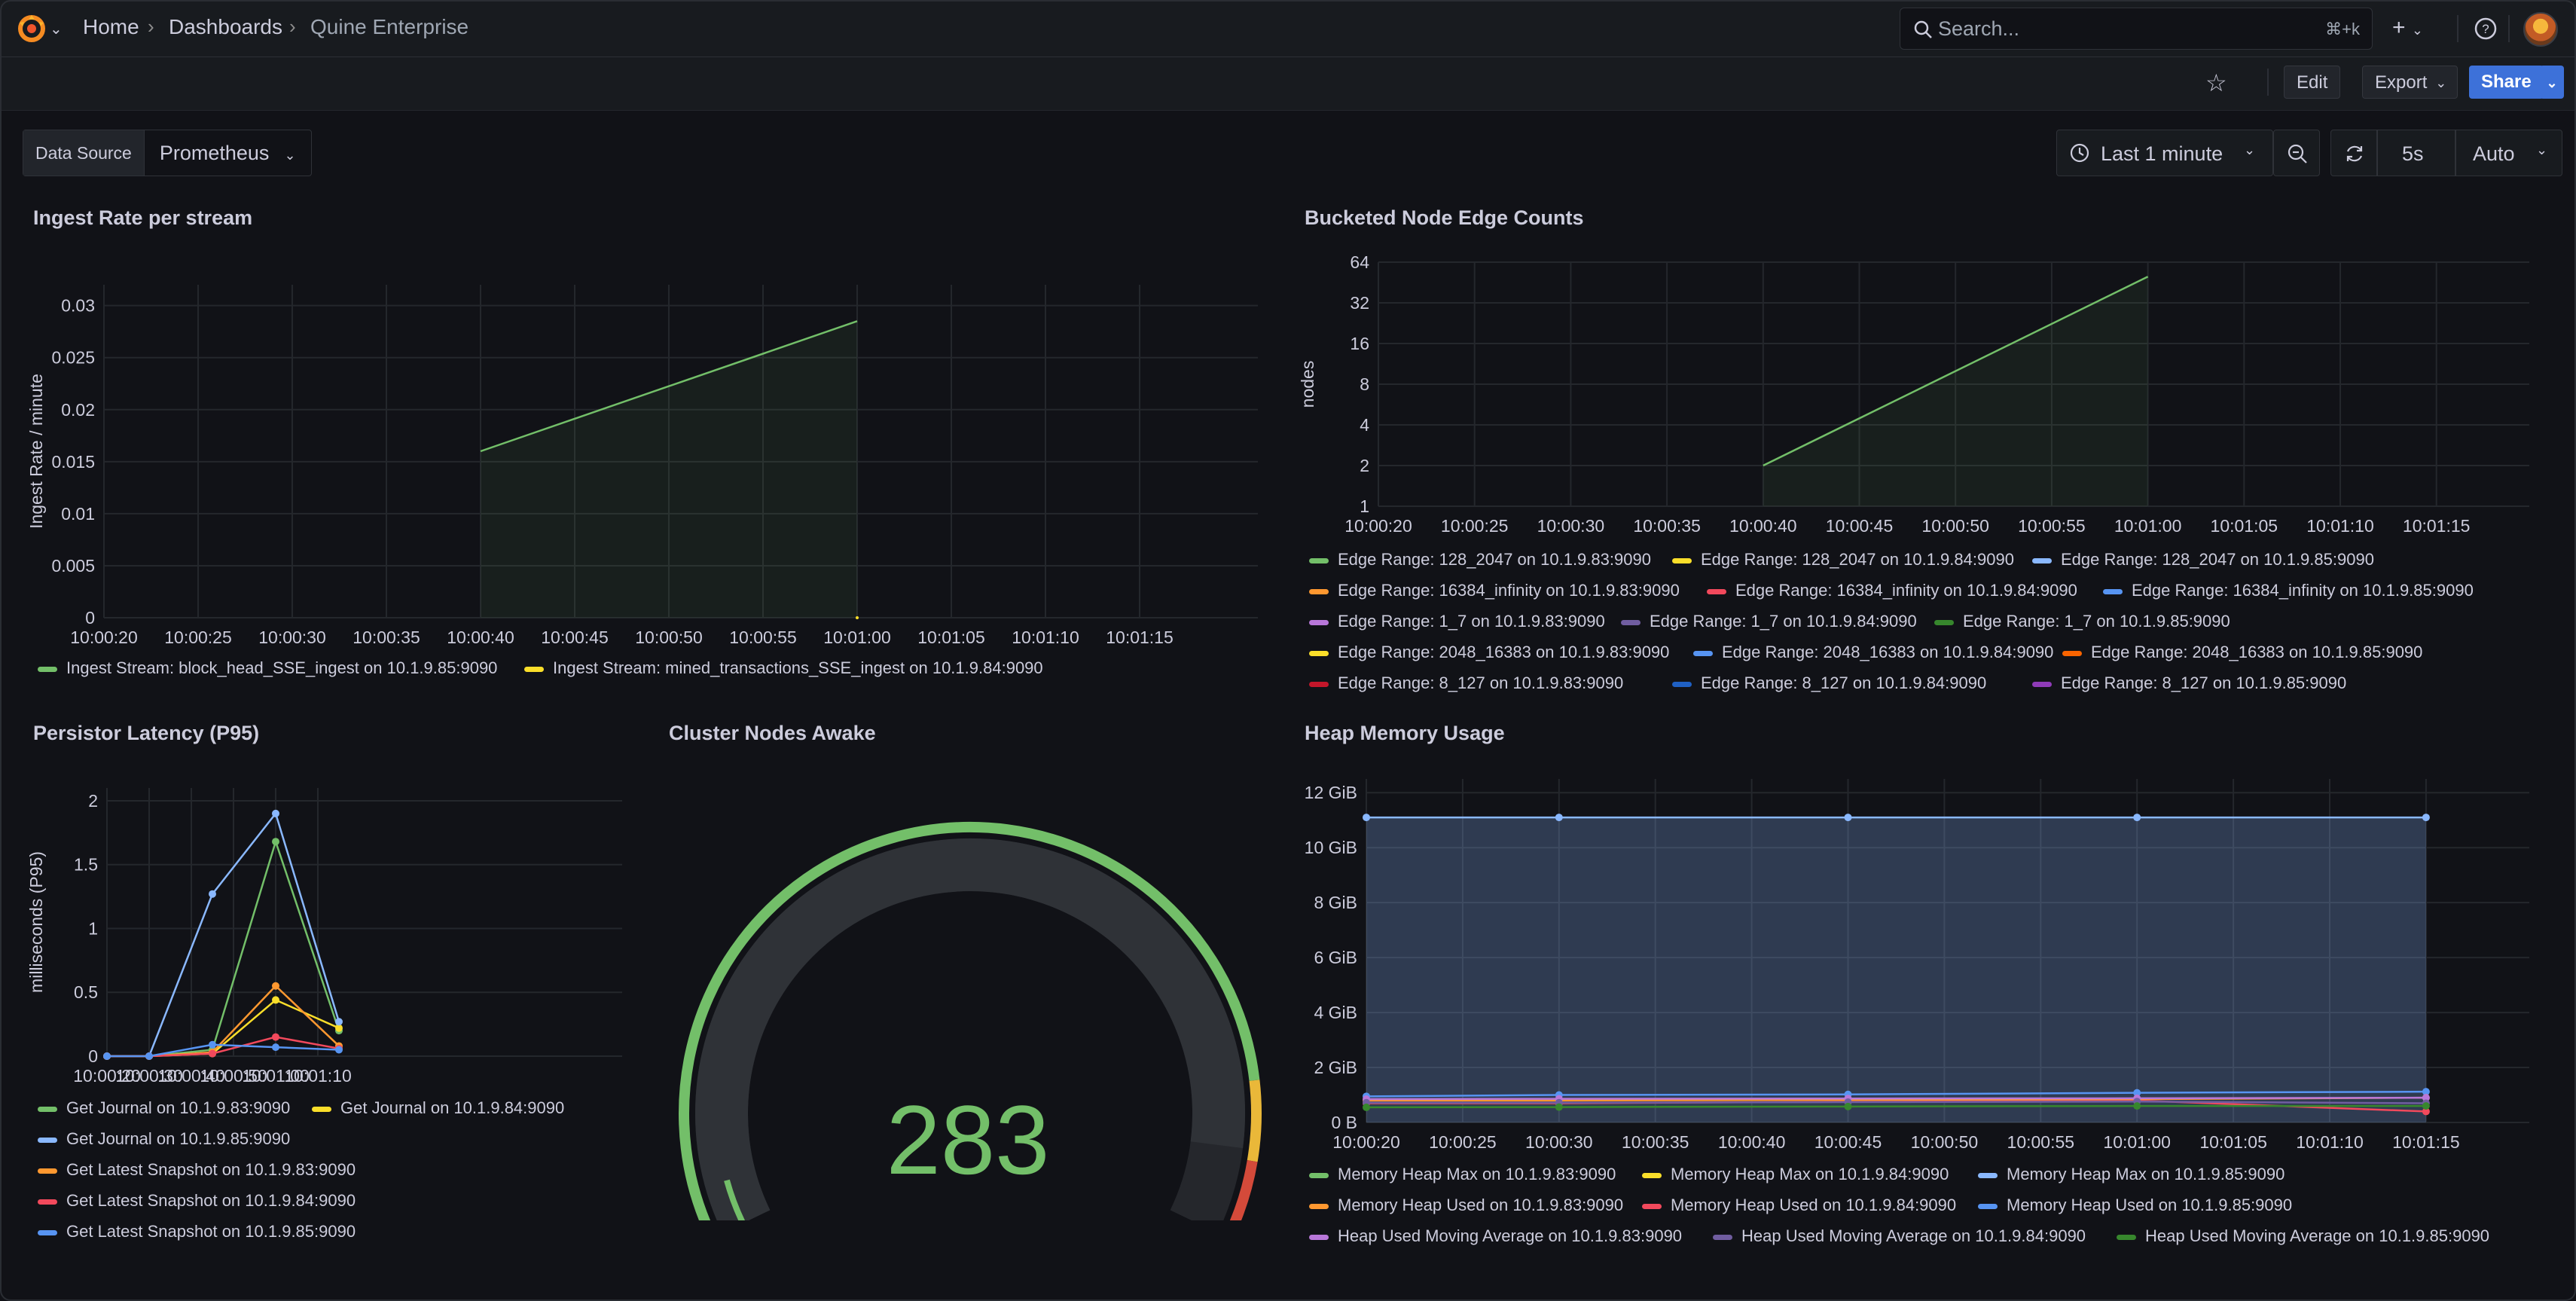  I want to click on panel-title-persistor: Persistor Latency (P95), so click(146, 733).